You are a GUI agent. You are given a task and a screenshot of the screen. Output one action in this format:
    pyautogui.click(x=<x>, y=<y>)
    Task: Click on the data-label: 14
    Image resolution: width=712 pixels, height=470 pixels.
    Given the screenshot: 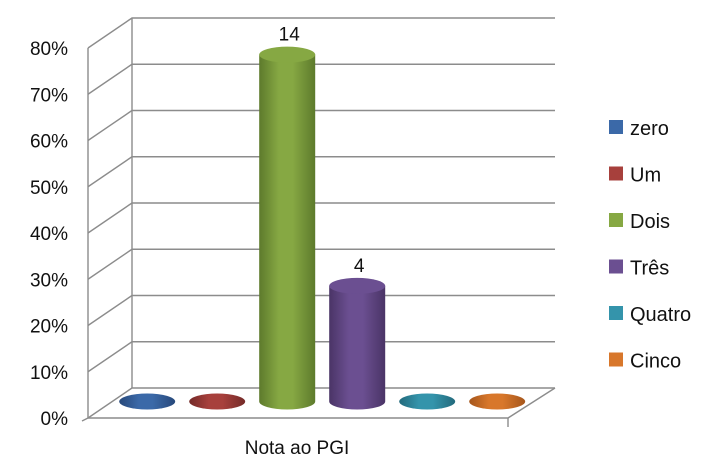 What is the action you would take?
    pyautogui.click(x=290, y=35)
    